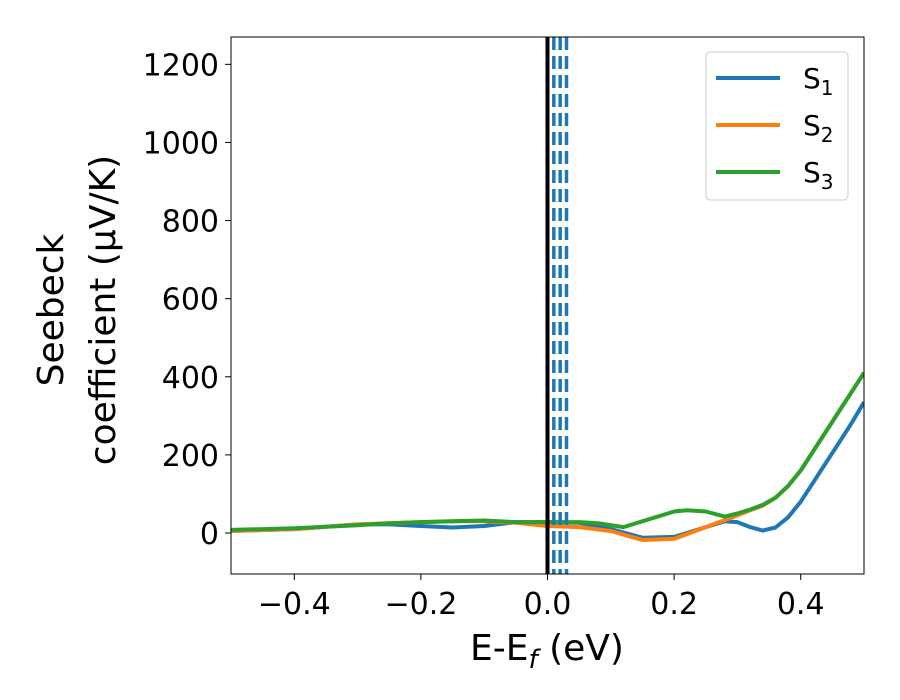 Image resolution: width=900 pixels, height=700 pixels. I want to click on y-tick-label: 400, so click(190, 378).